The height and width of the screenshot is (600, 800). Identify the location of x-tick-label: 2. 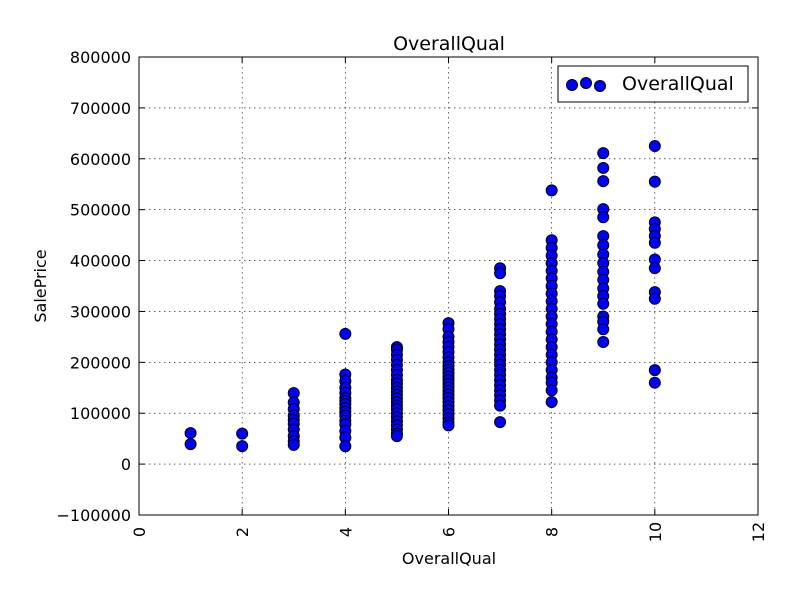
(242, 532).